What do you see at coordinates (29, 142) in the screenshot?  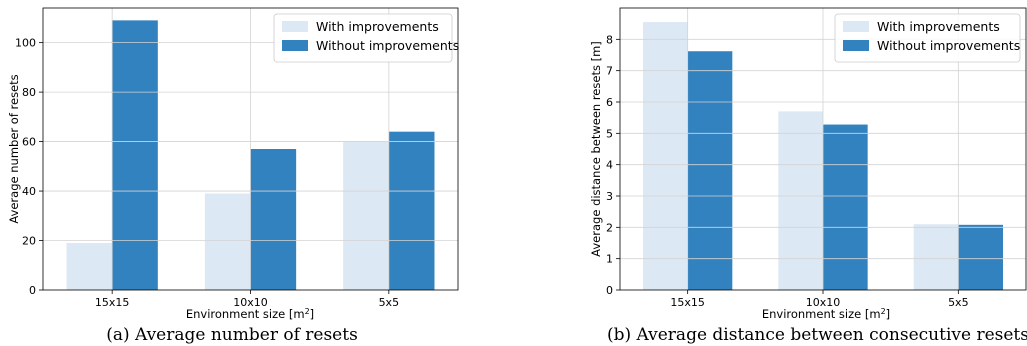 I see `y-tick-label: 60` at bounding box center [29, 142].